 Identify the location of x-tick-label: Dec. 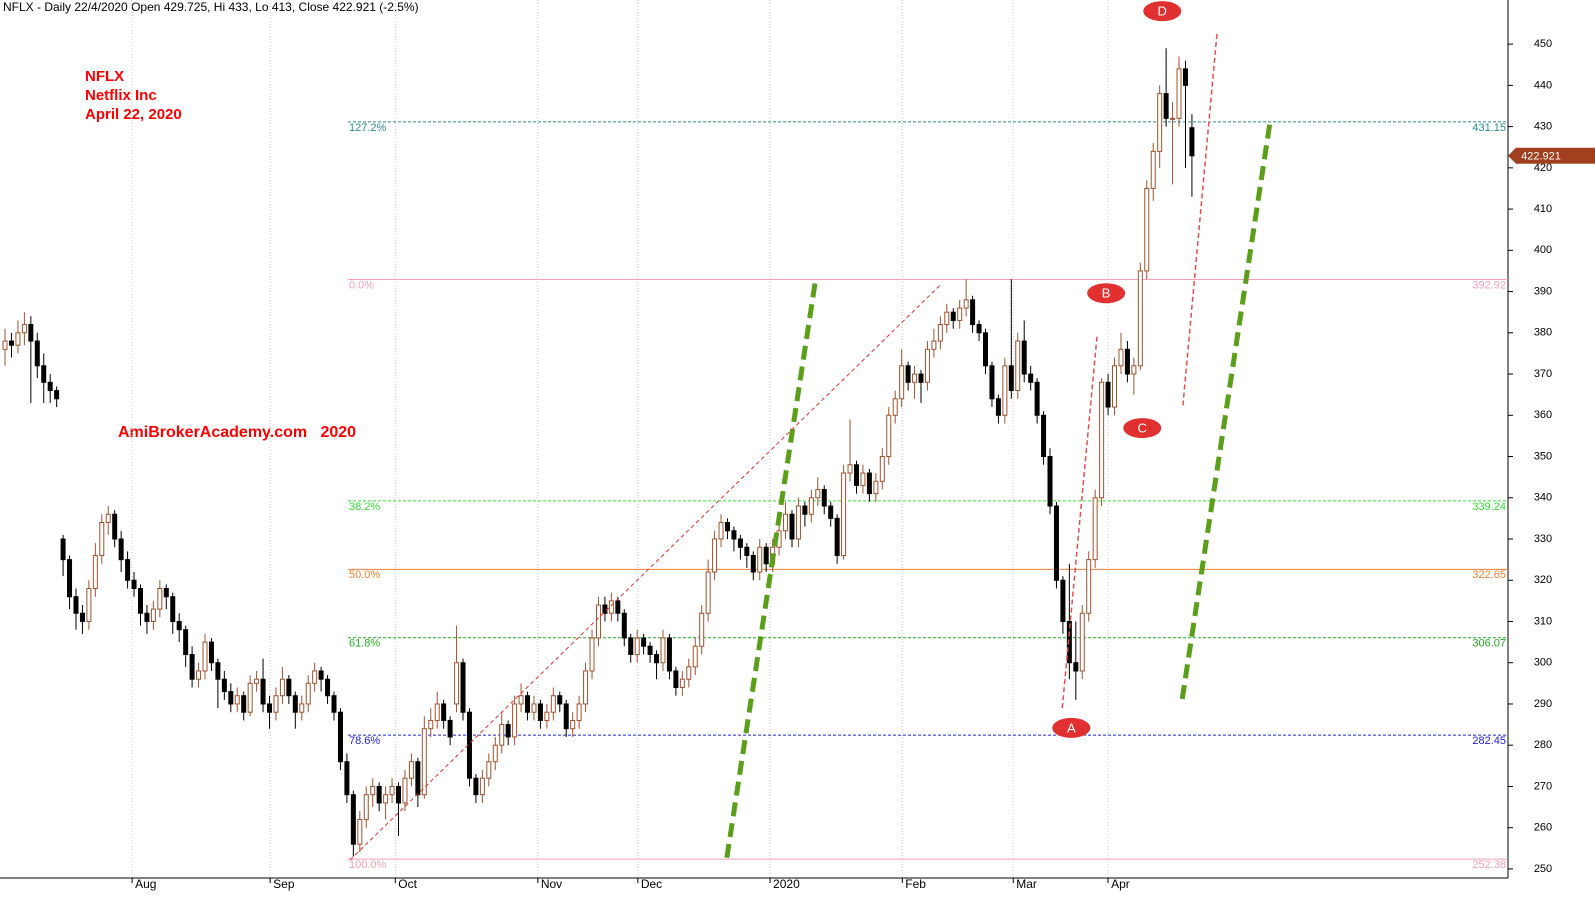
(651, 884).